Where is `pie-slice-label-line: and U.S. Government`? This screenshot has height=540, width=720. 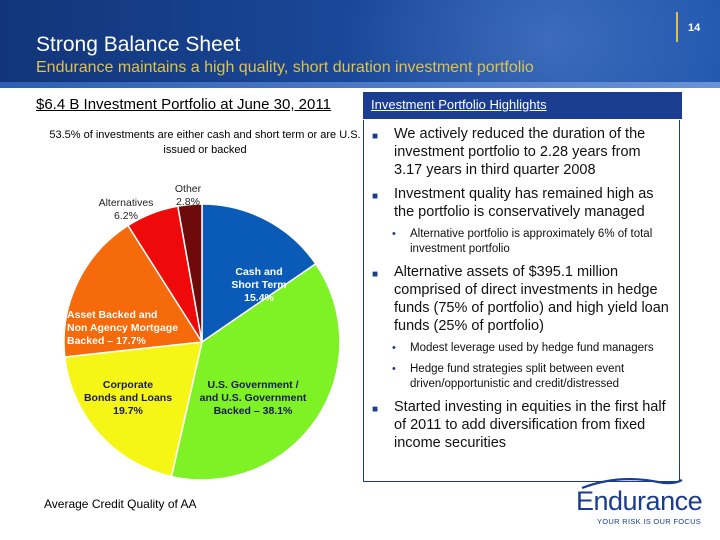 pie-slice-label-line: and U.S. Government is located at coordinates (253, 398).